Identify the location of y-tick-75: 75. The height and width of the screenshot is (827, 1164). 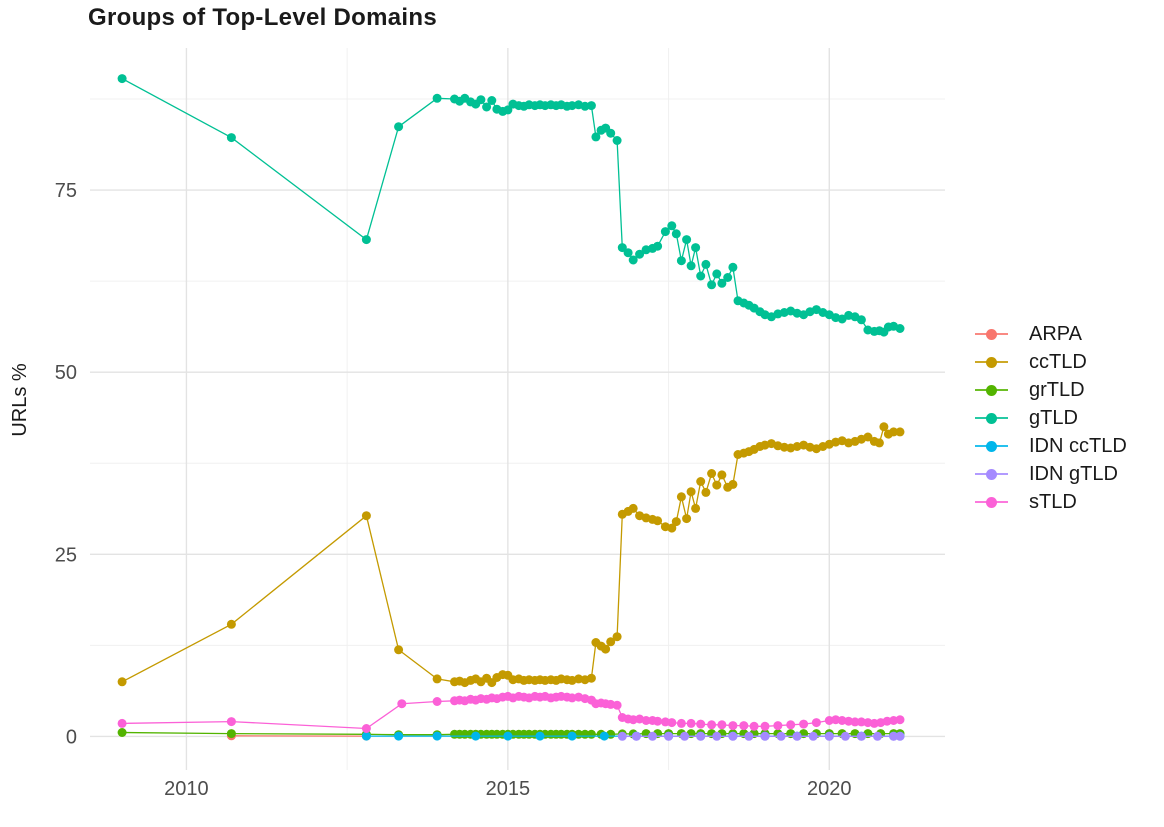
(66, 191).